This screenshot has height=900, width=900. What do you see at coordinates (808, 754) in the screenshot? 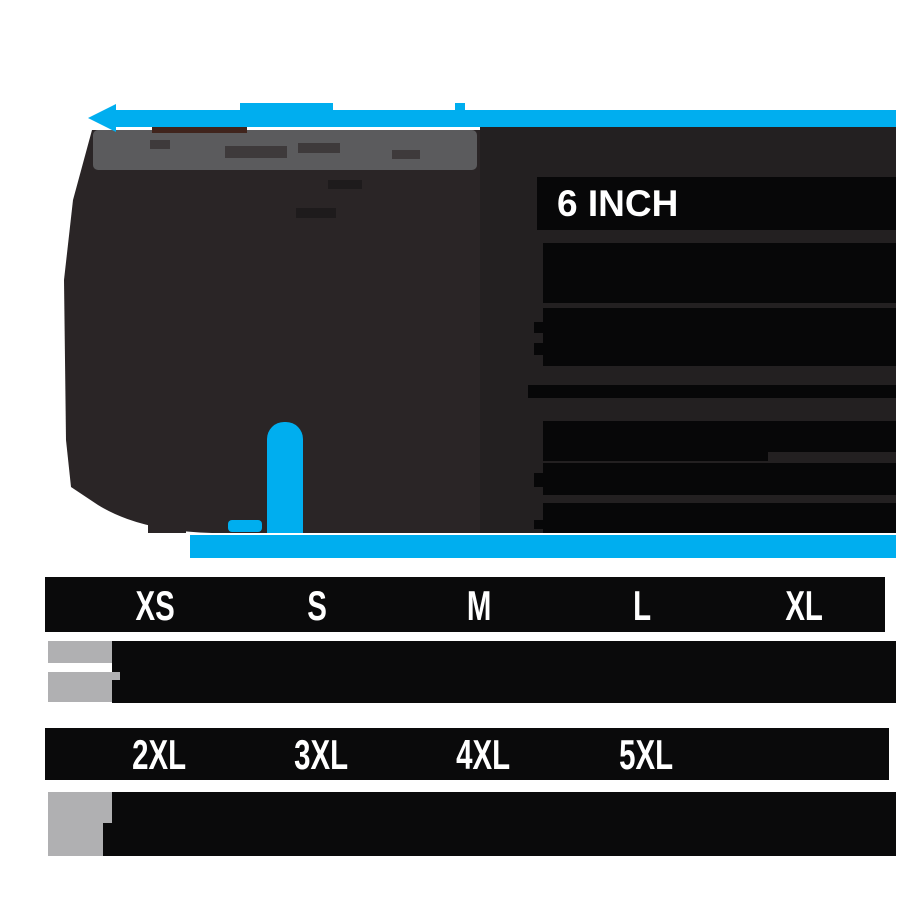
I see `size-cell-empty` at bounding box center [808, 754].